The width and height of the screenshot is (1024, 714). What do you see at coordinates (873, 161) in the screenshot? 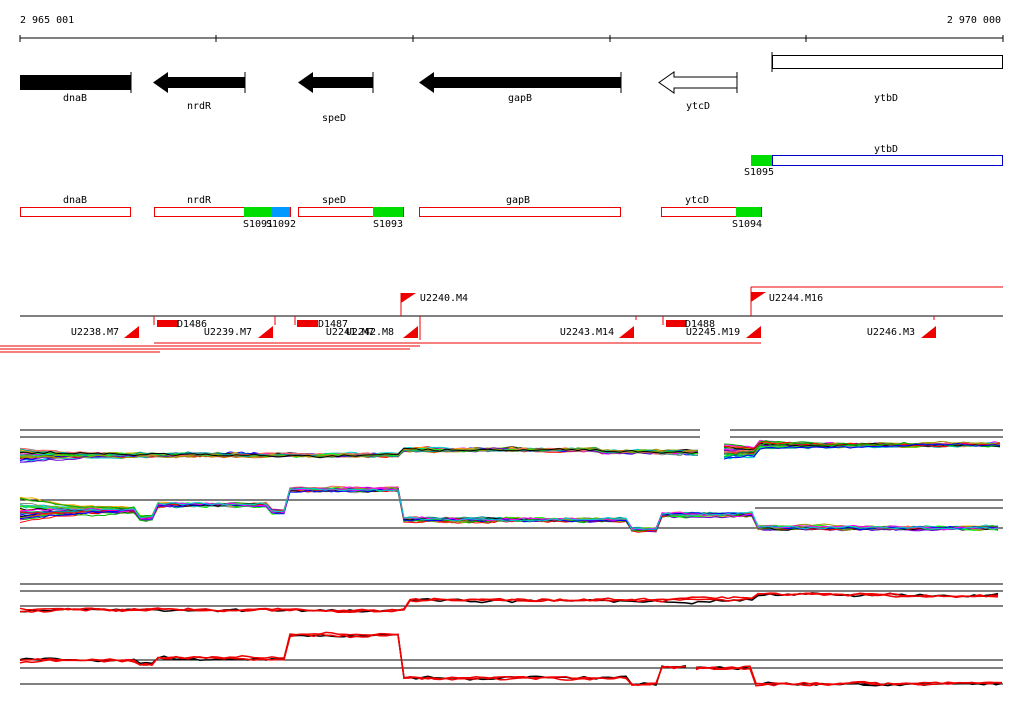
I see `track-2: ytbD S1095` at bounding box center [873, 161].